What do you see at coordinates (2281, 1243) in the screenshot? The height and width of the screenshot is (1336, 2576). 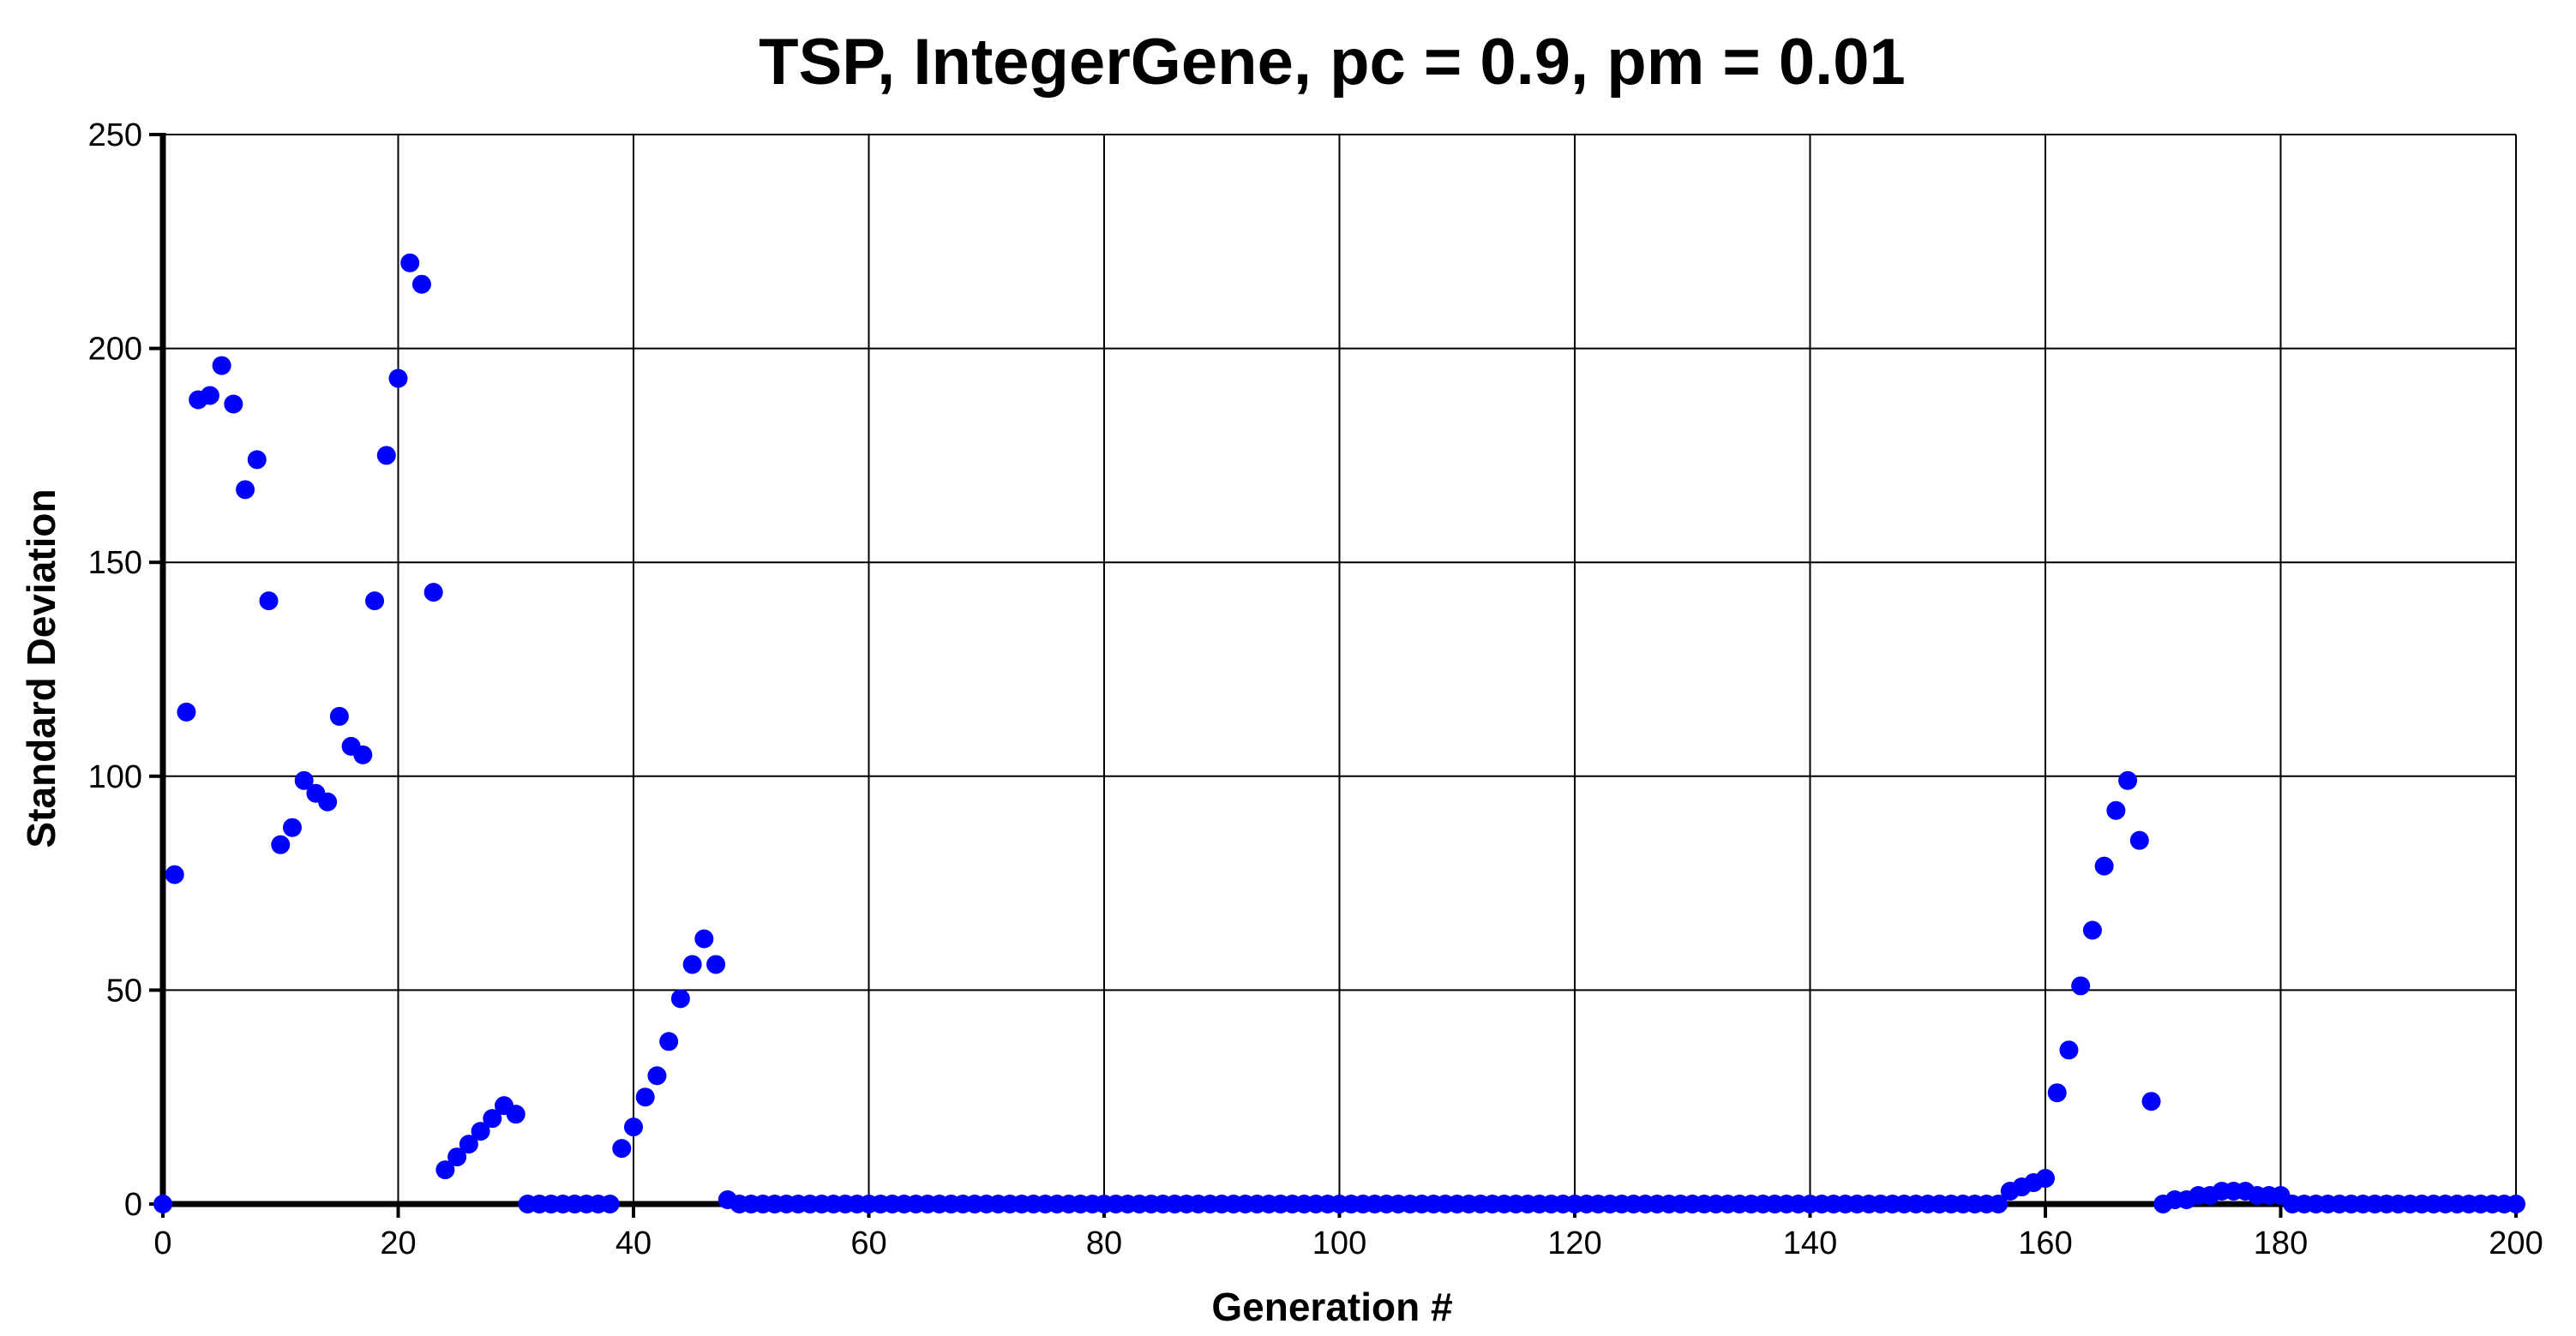 I see `x-tick-label: 180` at bounding box center [2281, 1243].